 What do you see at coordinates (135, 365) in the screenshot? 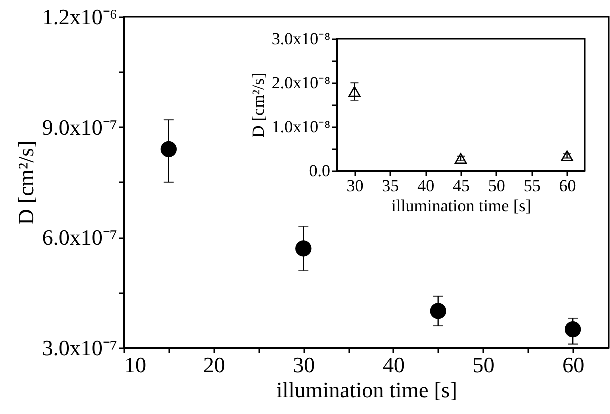
I see `x-tick-label: 10` at bounding box center [135, 365].